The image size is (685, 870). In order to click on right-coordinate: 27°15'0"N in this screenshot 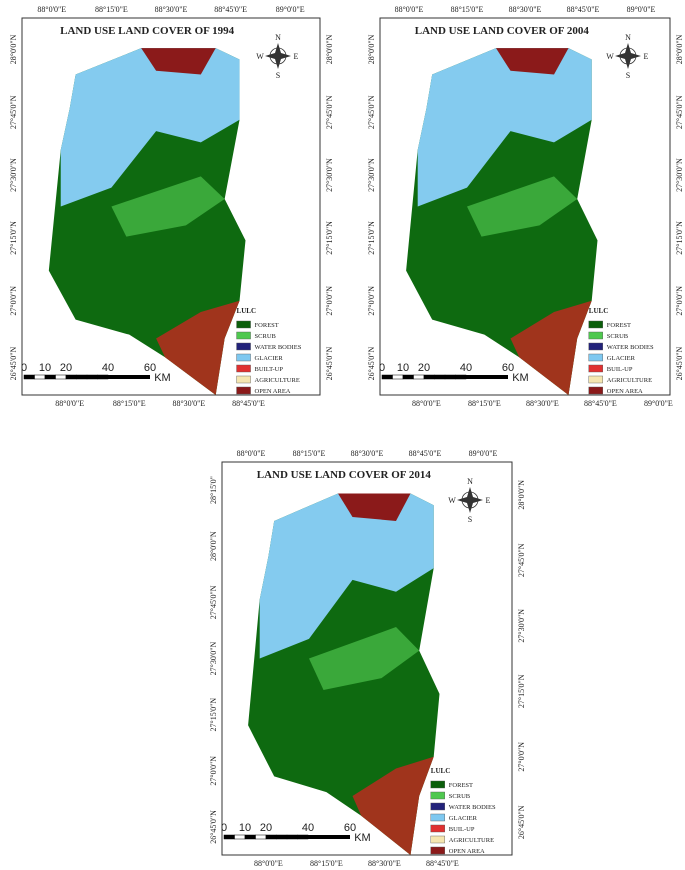, I will do `click(679, 238)`.